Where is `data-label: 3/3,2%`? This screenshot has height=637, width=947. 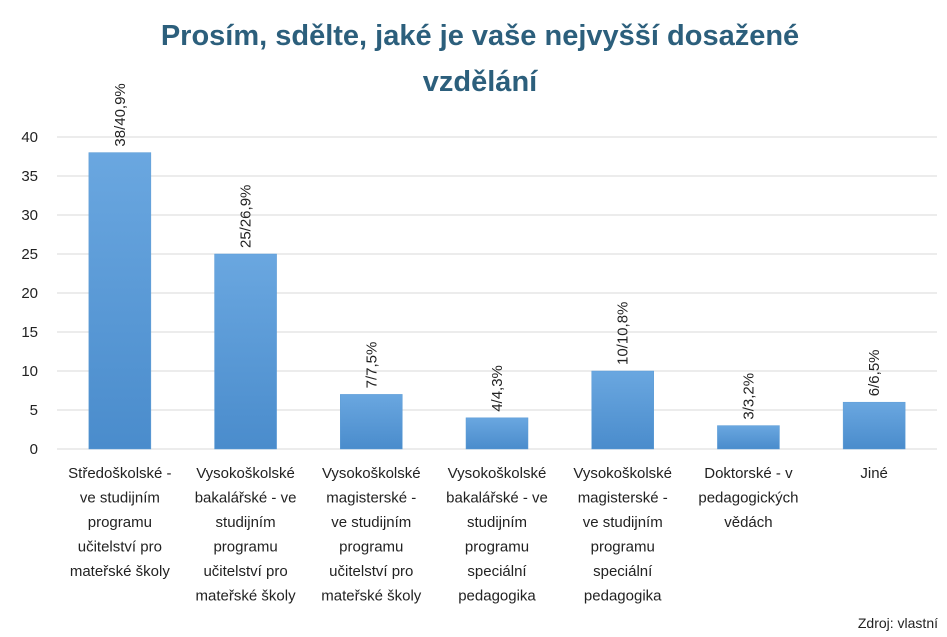 data-label: 3/3,2% is located at coordinates (748, 396).